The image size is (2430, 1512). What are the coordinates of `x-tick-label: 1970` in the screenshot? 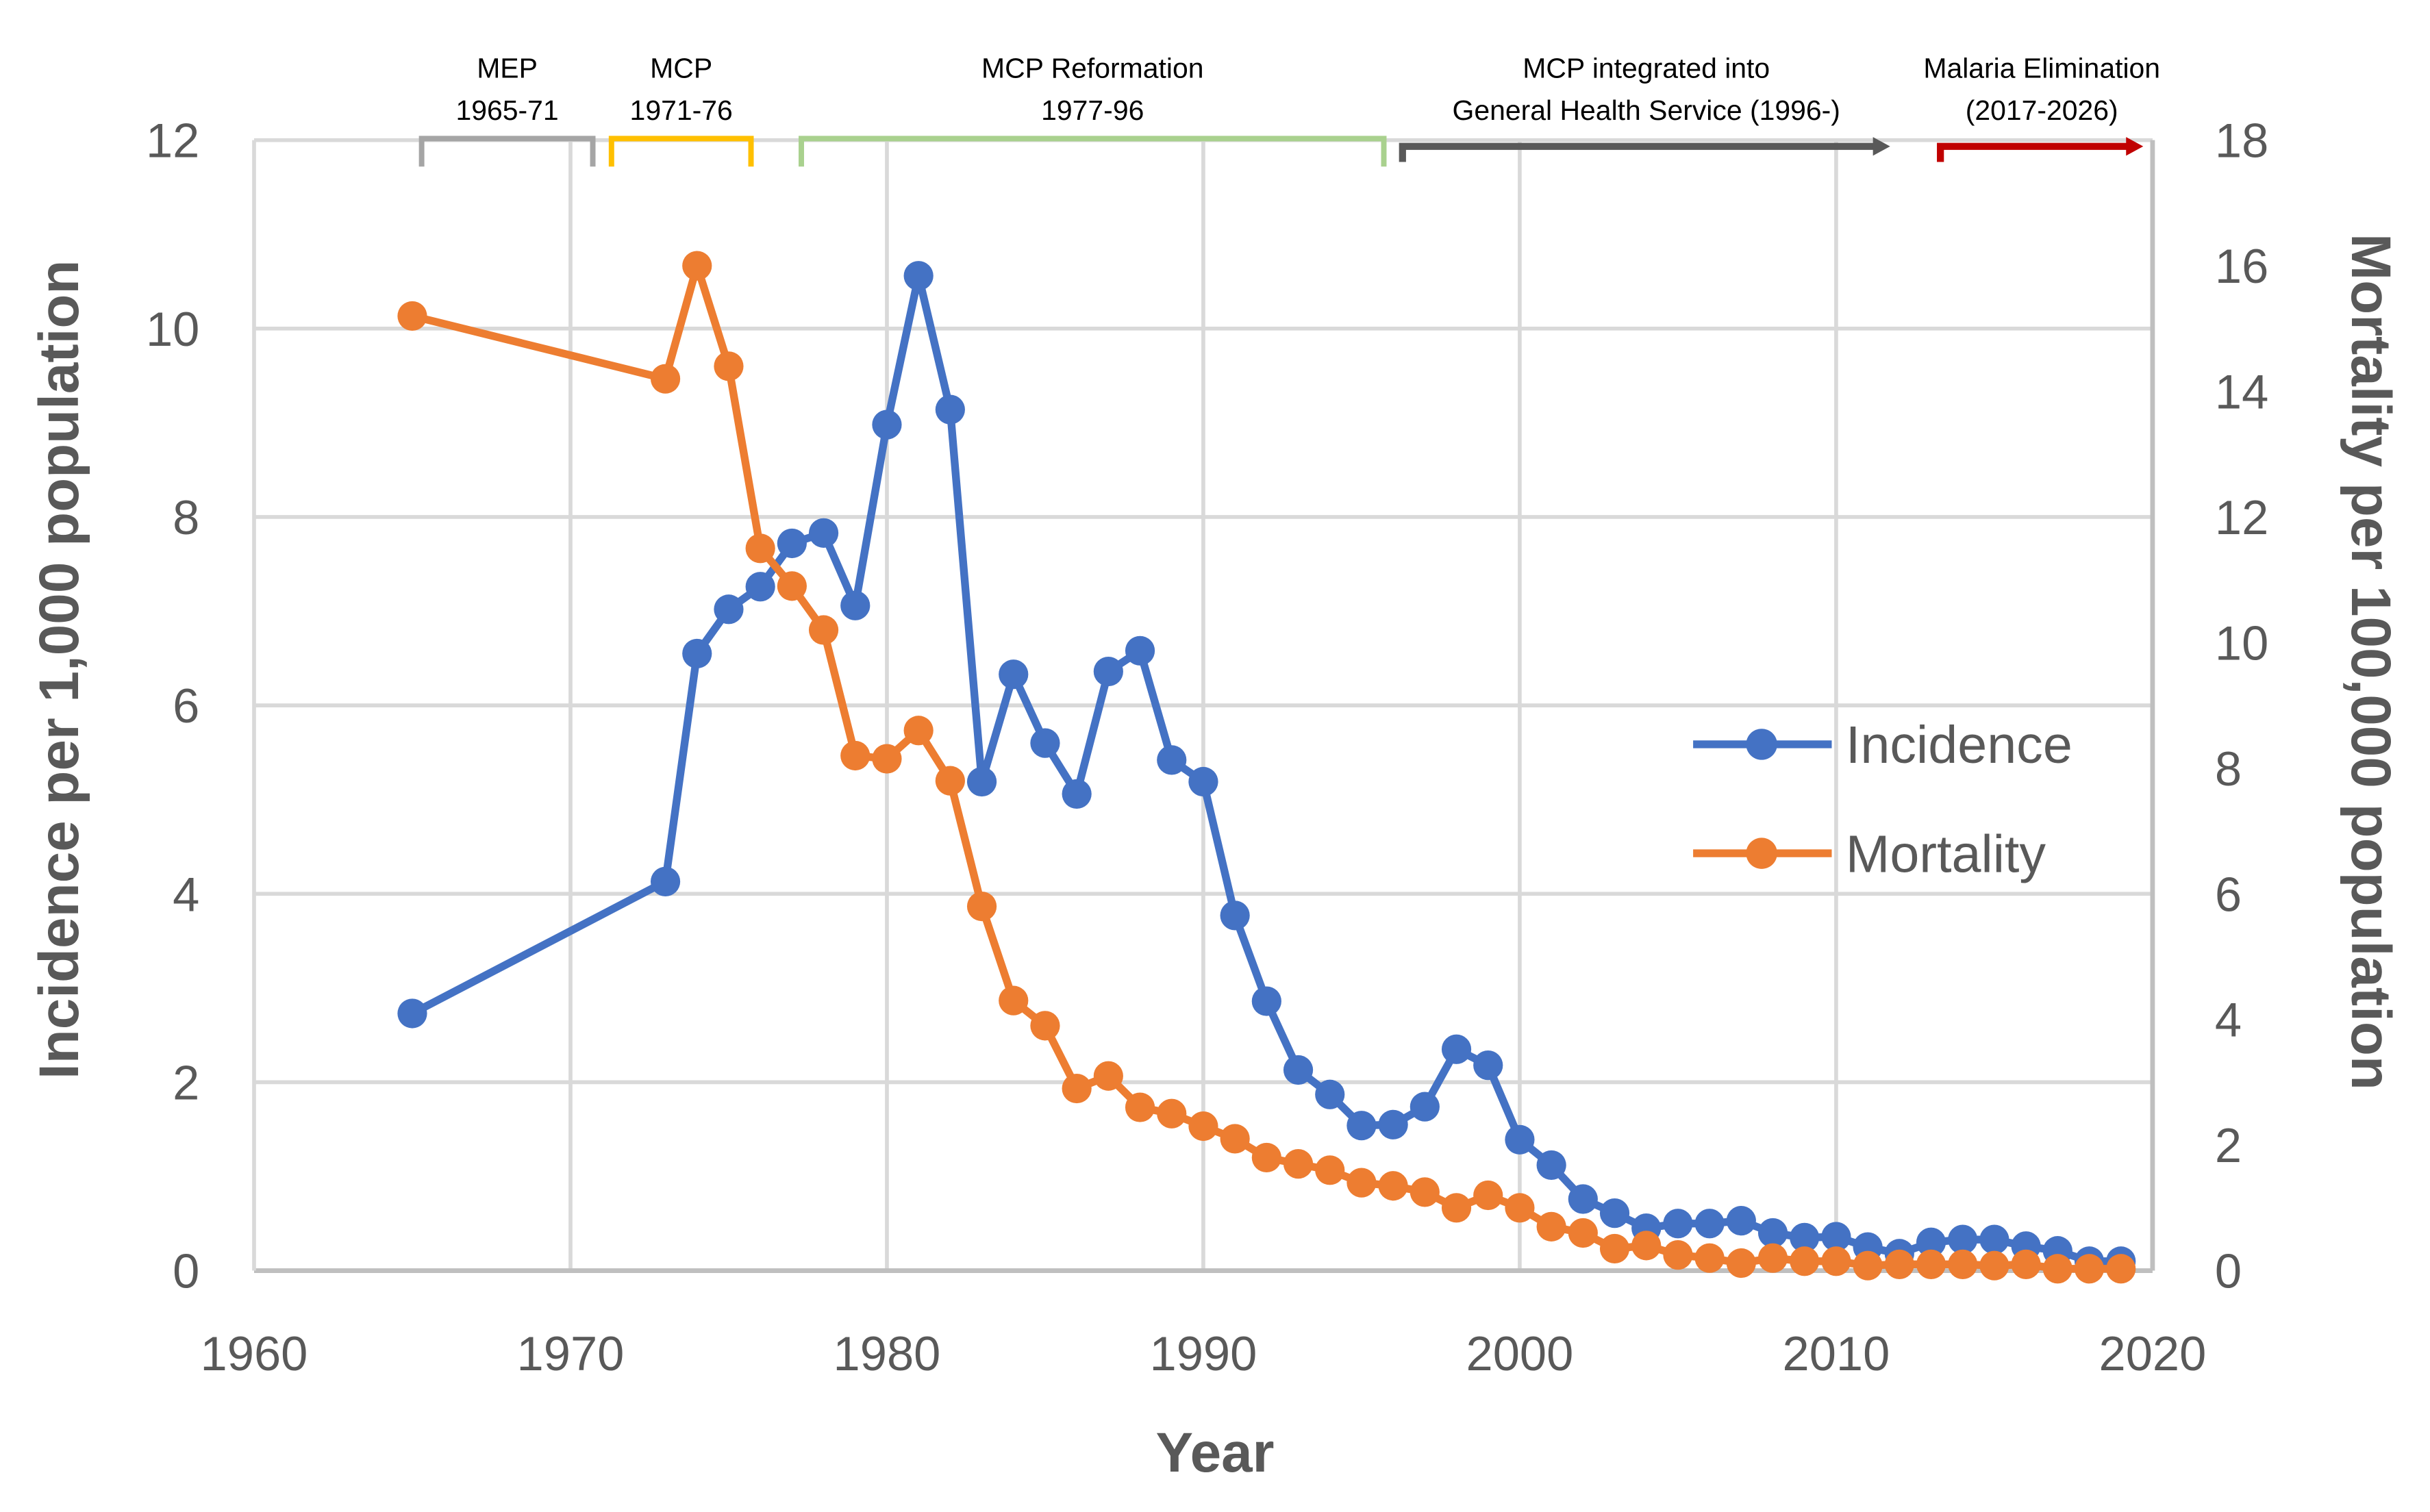 It's located at (571, 1353).